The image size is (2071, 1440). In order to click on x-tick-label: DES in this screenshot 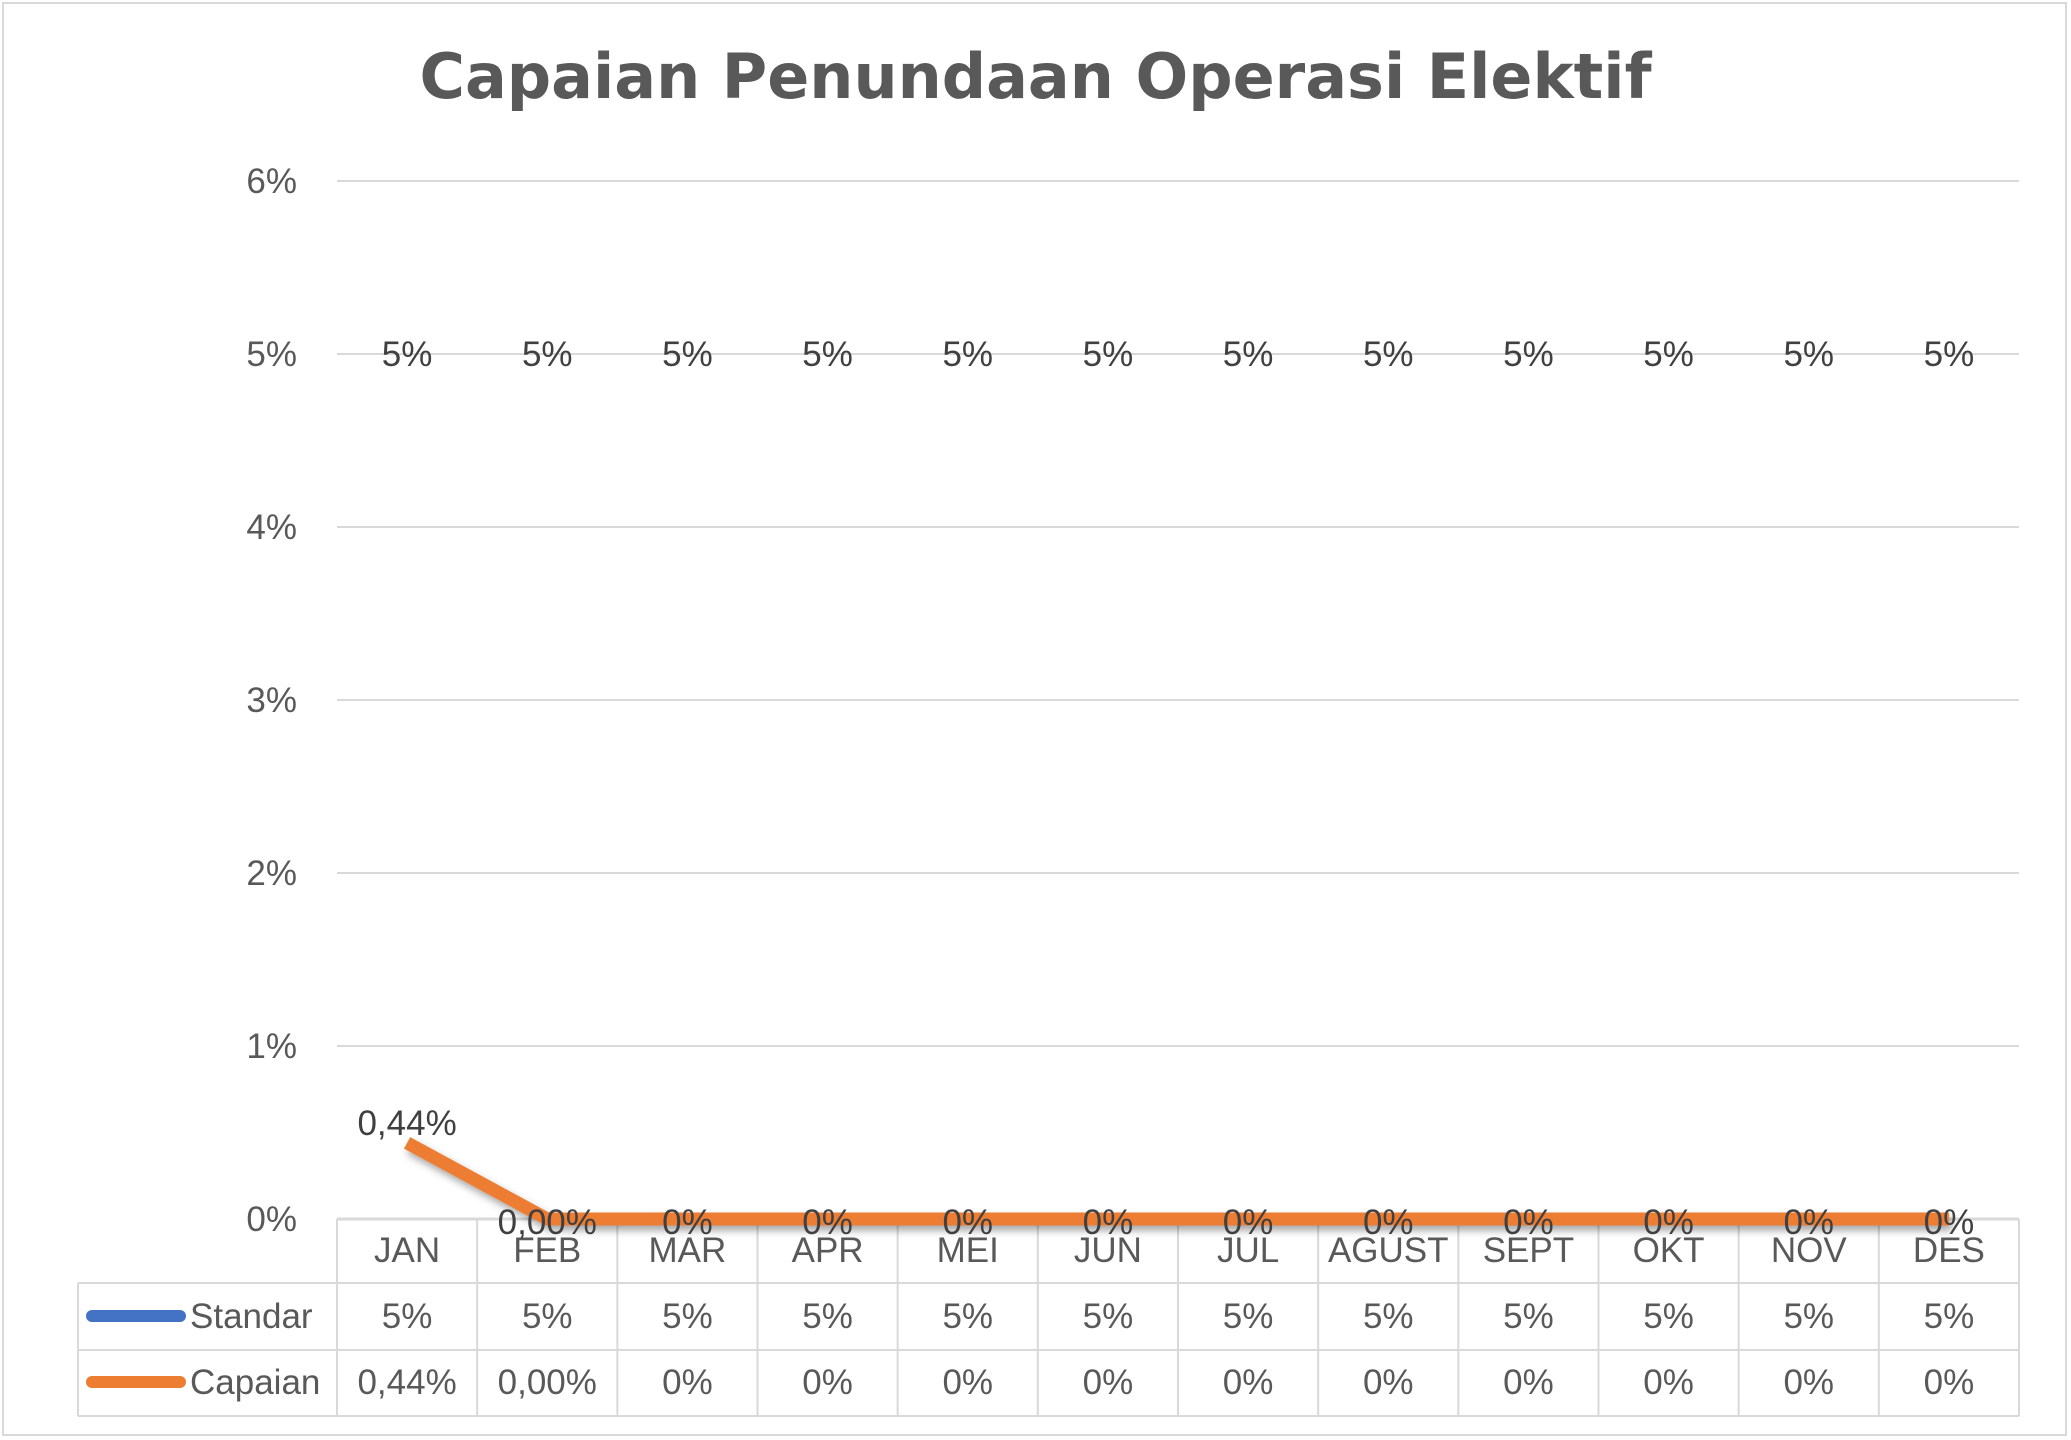, I will do `click(1949, 1250)`.